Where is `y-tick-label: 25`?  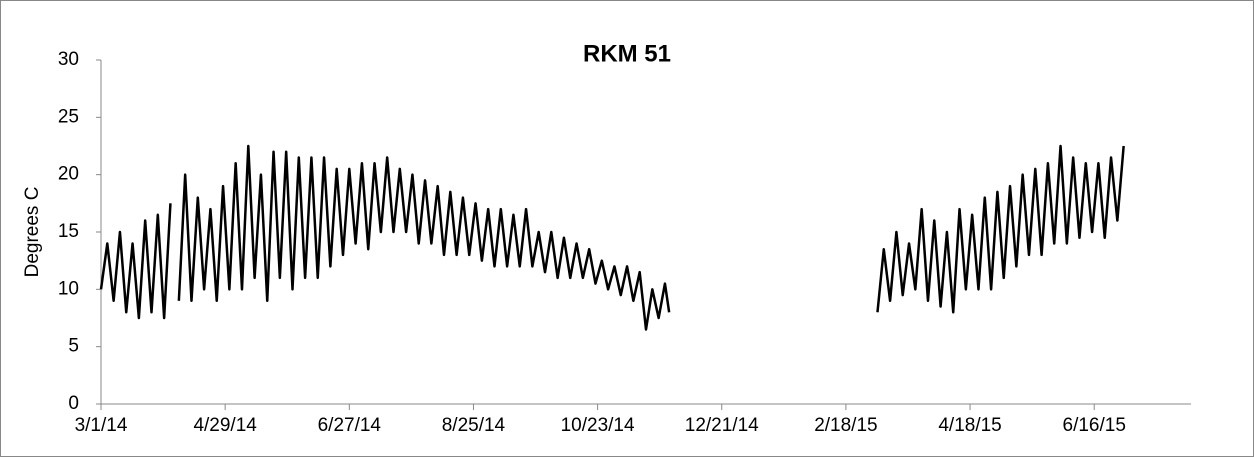 y-tick-label: 25 is located at coordinates (68, 116).